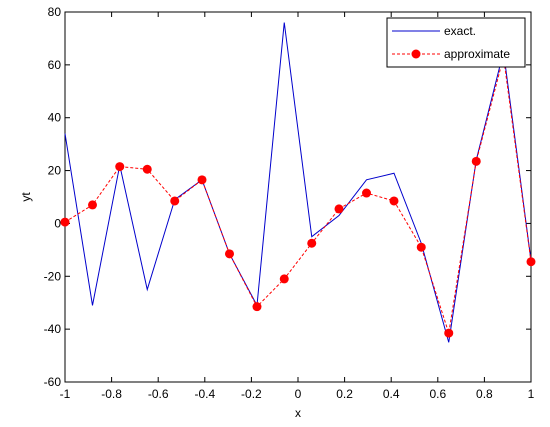  Describe the element at coordinates (391, 394) in the screenshot. I see `x-tick-label: 0.4` at that location.